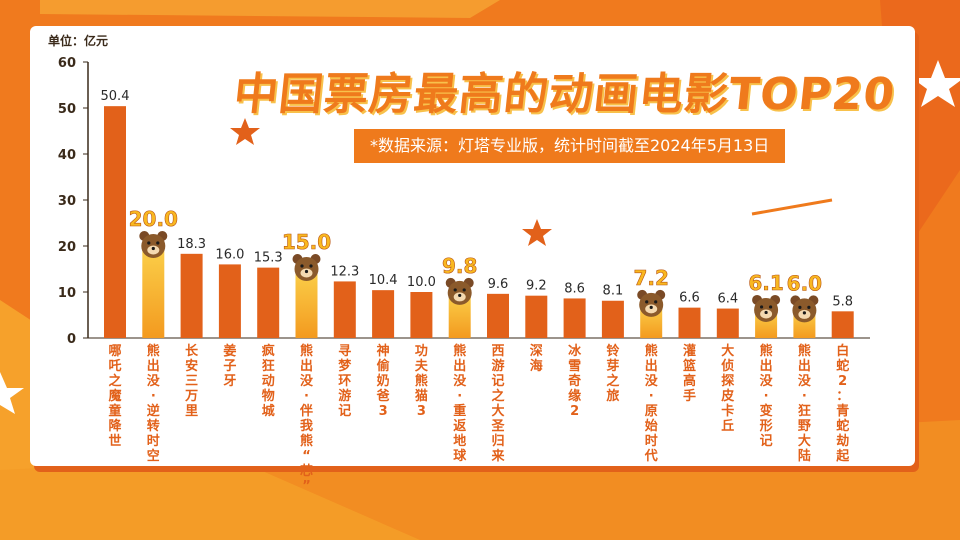  I want to click on category-label: 长安三万里, so click(191, 381).